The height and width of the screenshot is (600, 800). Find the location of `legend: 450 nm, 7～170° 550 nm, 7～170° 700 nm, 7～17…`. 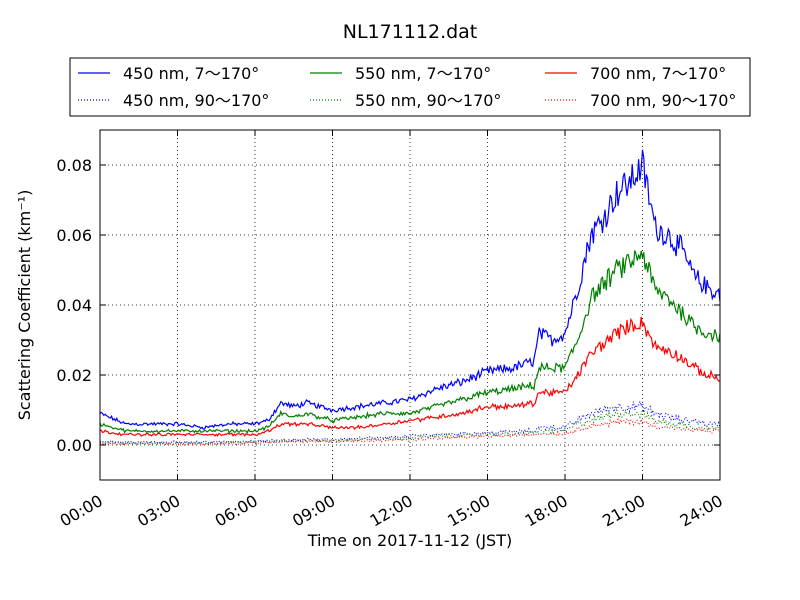

legend: 450 nm, 7～170° 550 nm, 7～170° 700 nm, 7～17… is located at coordinates (410, 87).